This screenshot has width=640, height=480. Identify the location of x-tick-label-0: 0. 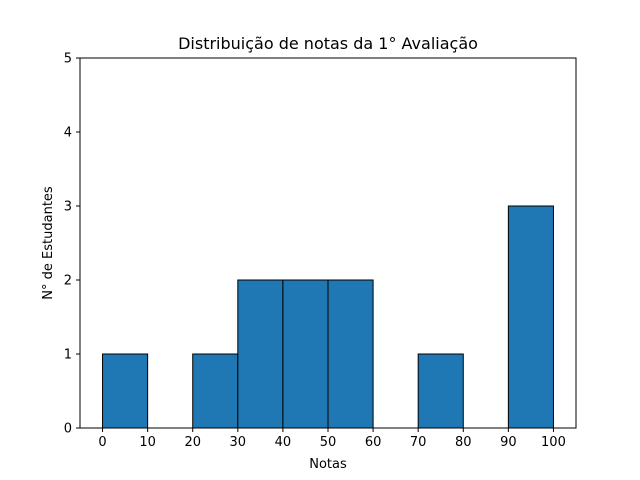
(102, 442).